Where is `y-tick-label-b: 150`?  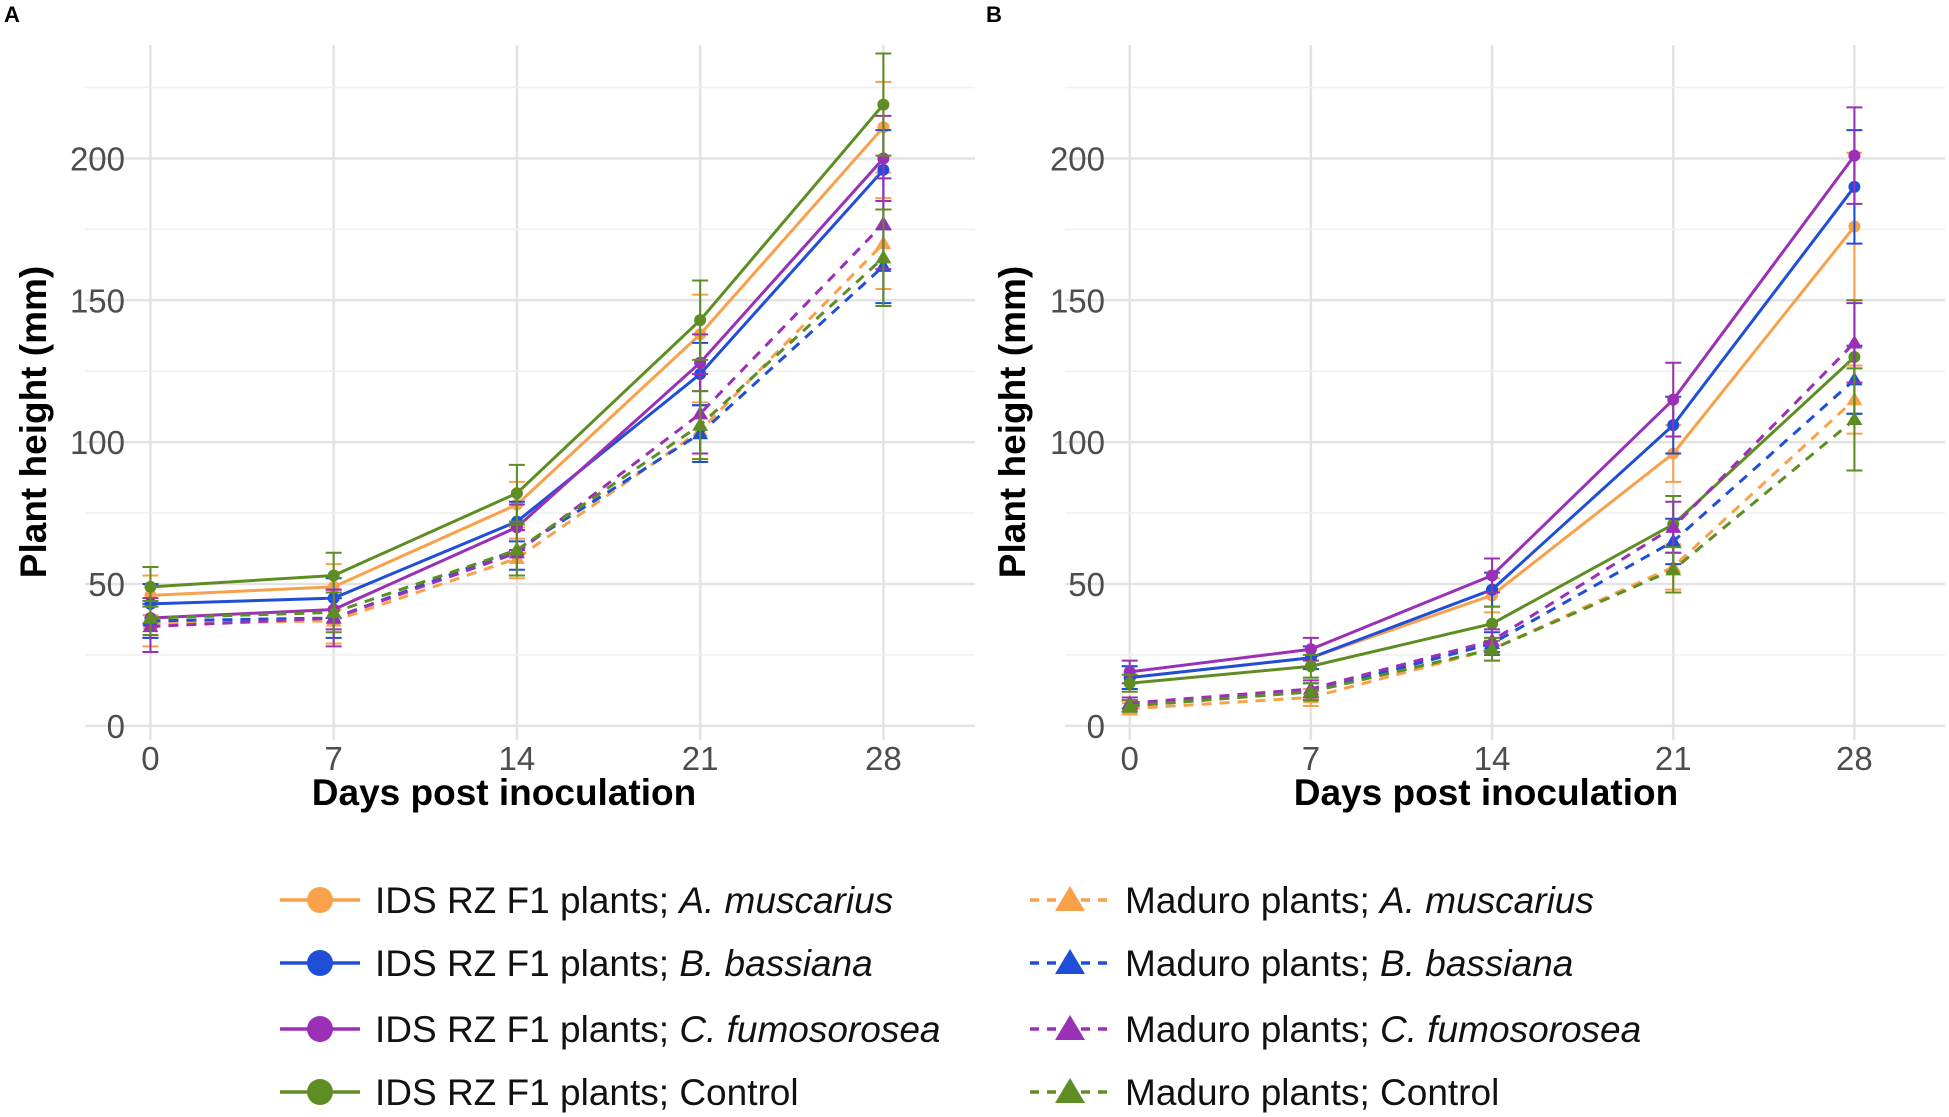 y-tick-label-b: 150 is located at coordinates (1077, 300).